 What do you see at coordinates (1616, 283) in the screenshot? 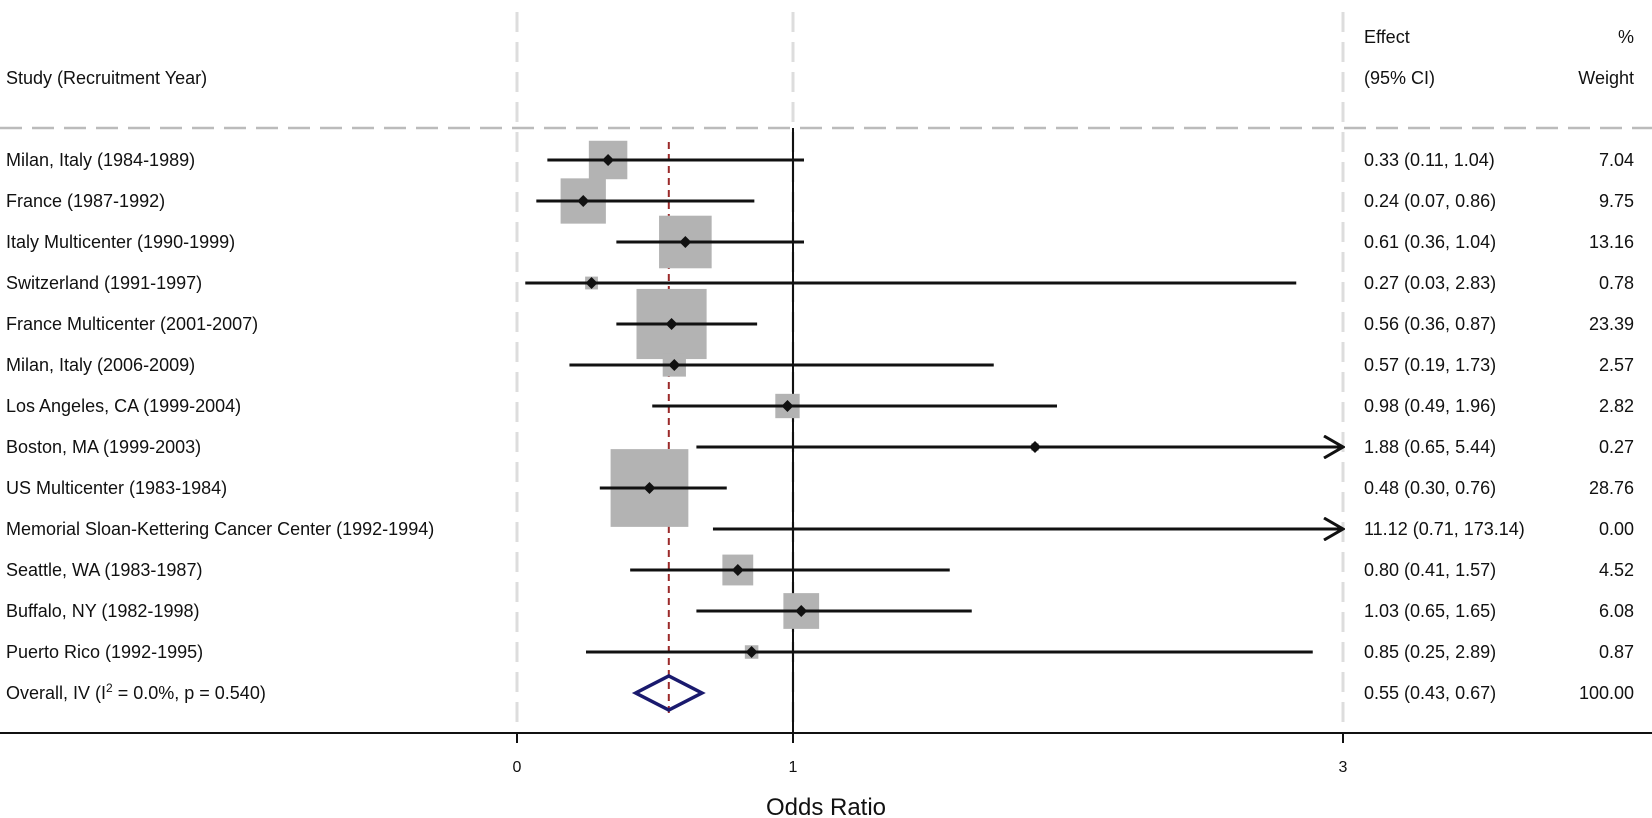
I see `weight-value: 0.78` at bounding box center [1616, 283].